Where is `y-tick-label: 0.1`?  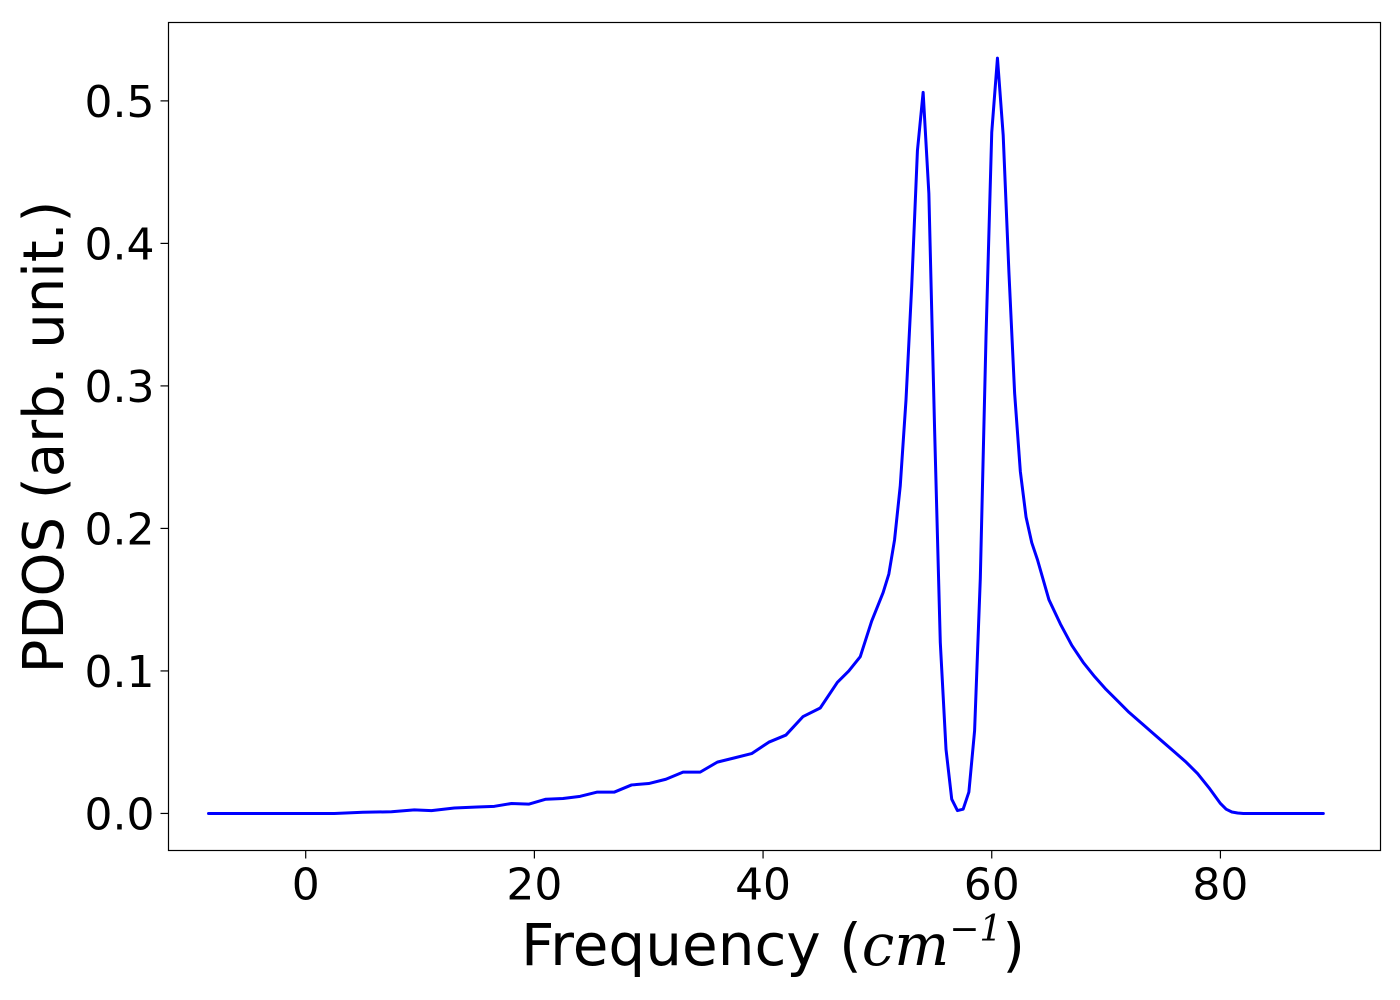 y-tick-label: 0.1 is located at coordinates (120, 672).